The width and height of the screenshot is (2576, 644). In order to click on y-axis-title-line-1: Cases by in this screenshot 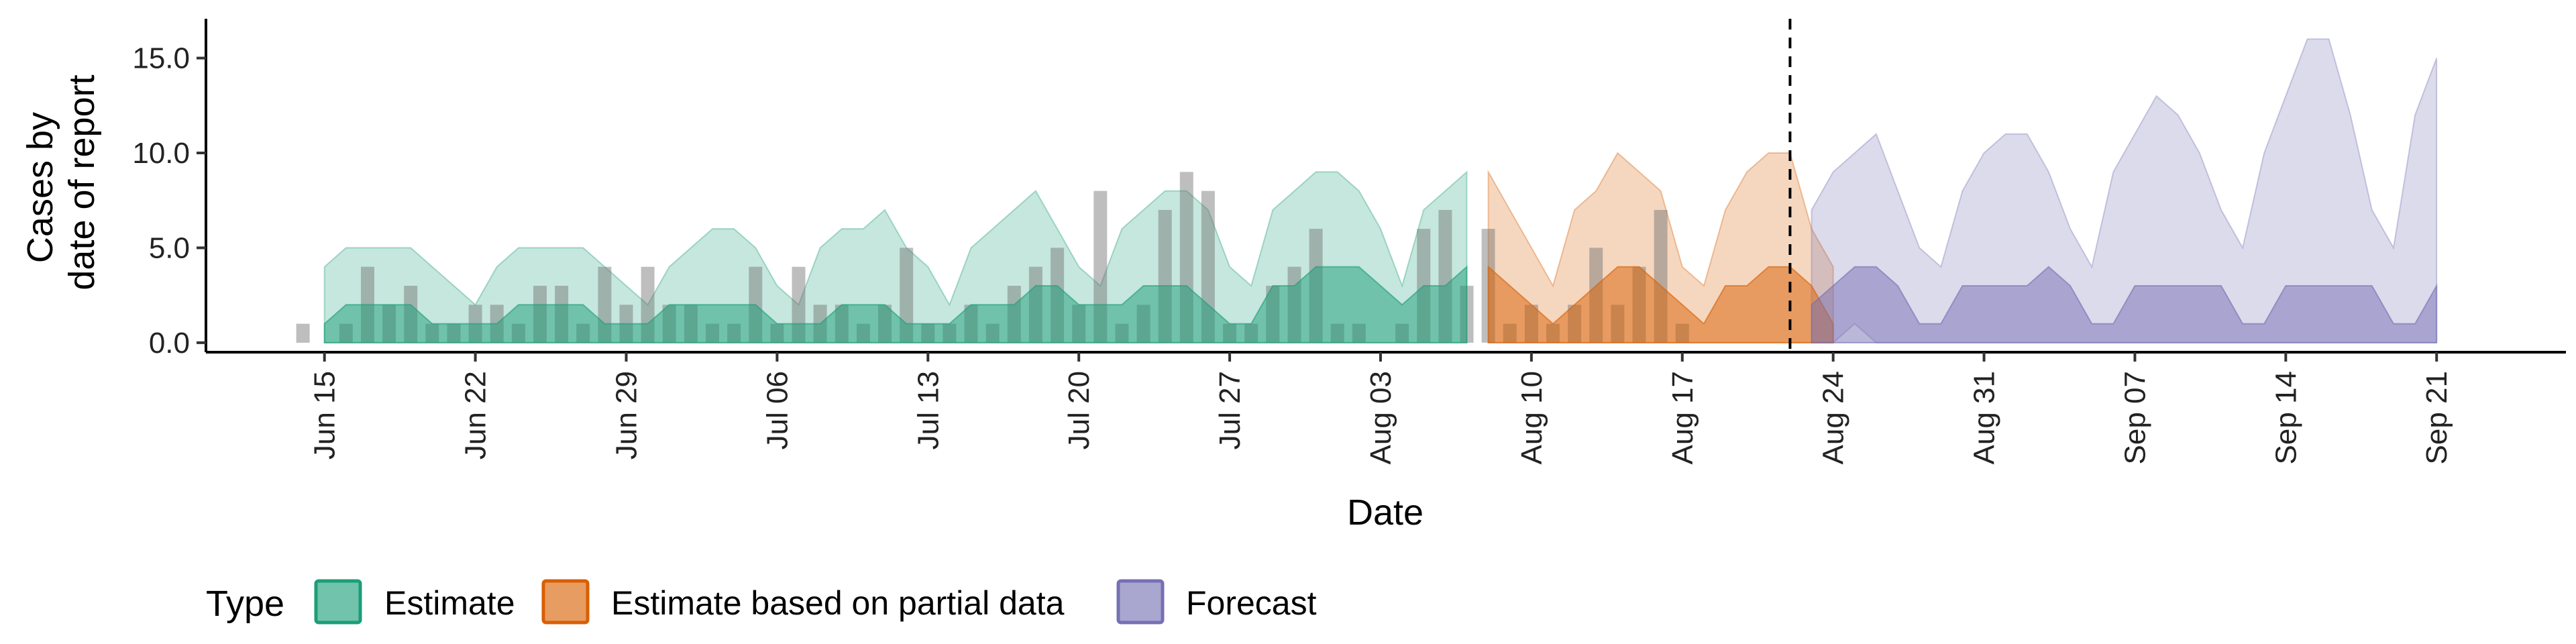, I will do `click(40, 187)`.